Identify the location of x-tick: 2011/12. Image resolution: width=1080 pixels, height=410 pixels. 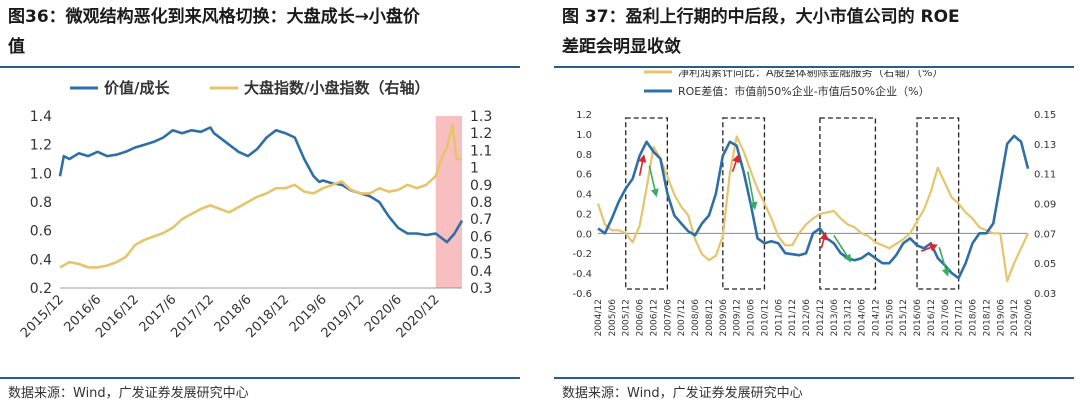
(793, 317).